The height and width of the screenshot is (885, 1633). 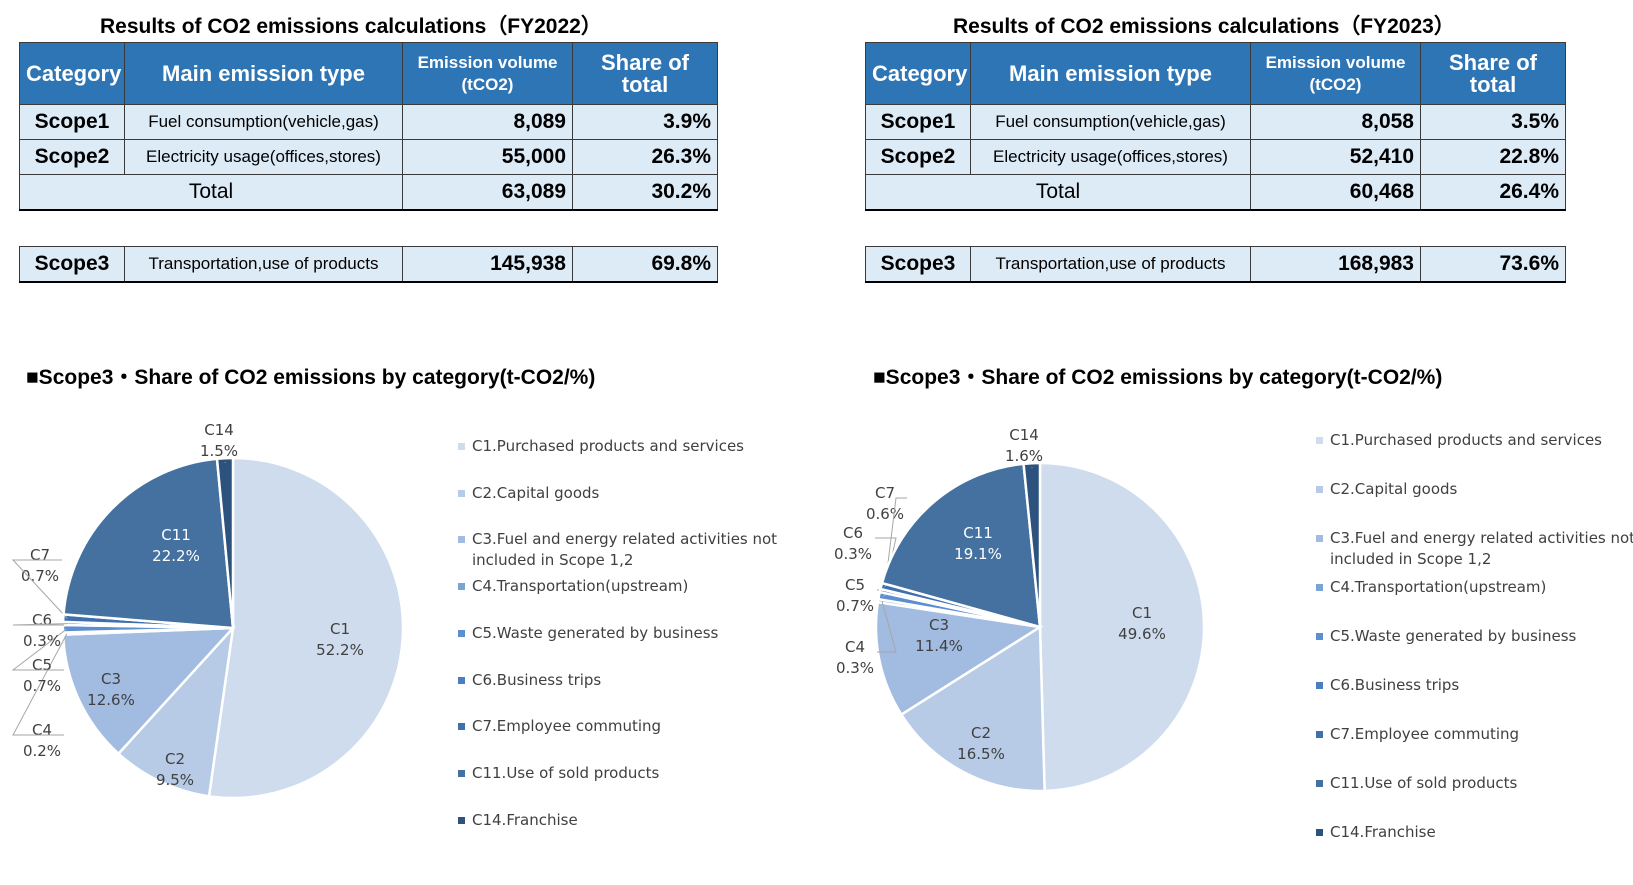 I want to click on cell-share: 22.8%, so click(x=1493, y=157).